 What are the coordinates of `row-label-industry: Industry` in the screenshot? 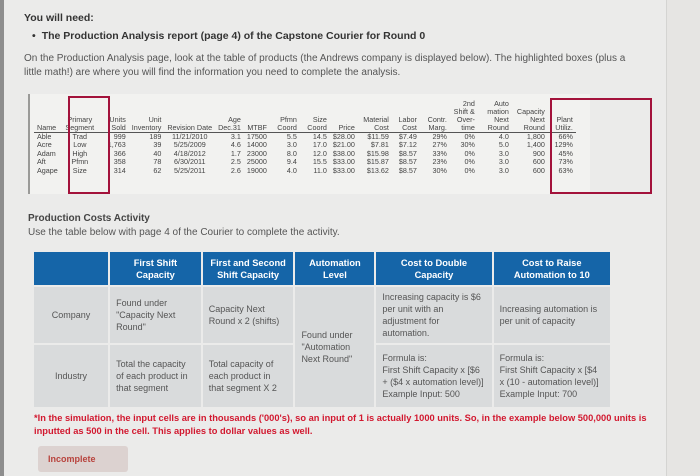 It's located at (71, 376).